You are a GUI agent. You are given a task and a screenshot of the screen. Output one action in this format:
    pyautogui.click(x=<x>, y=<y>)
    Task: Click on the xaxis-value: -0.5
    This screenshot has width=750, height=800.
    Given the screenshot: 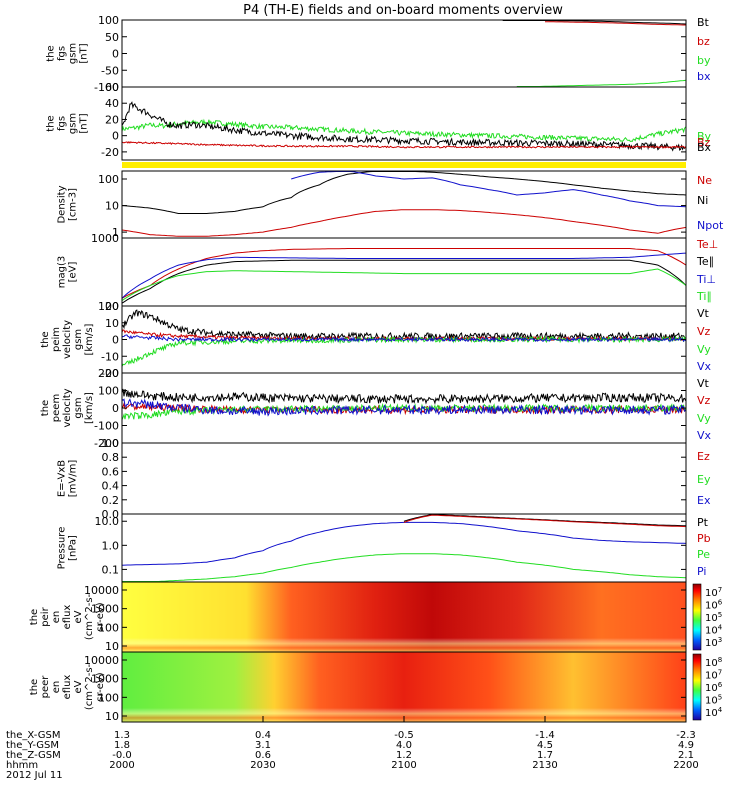 What is the action you would take?
    pyautogui.click(x=404, y=735)
    